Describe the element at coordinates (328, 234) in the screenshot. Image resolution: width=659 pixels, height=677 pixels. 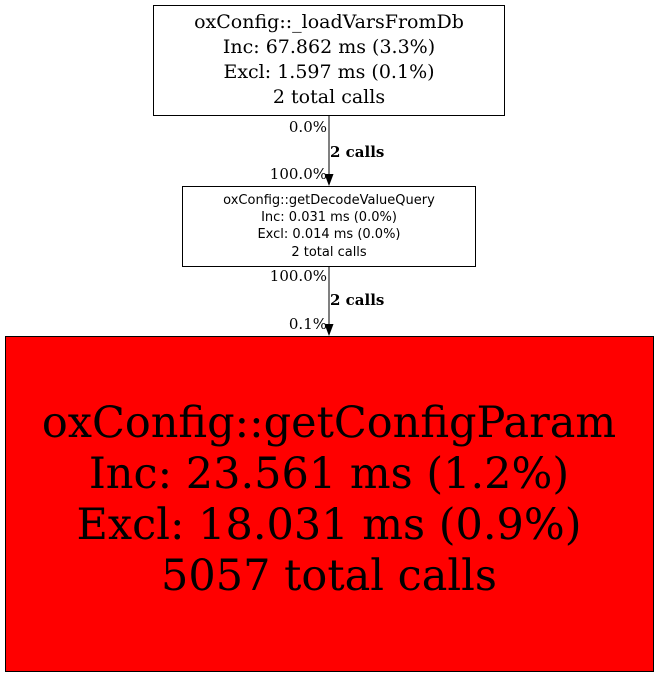
I see `node-excl: Excl: 0.014 ms (0.0%)` at that location.